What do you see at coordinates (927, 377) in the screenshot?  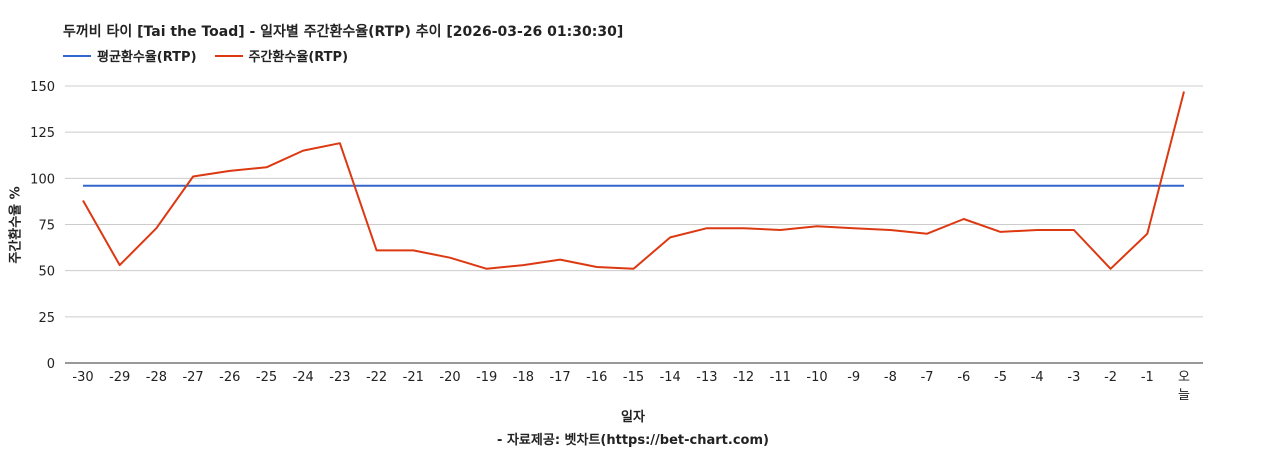 I see `x-tick-label: -7` at bounding box center [927, 377].